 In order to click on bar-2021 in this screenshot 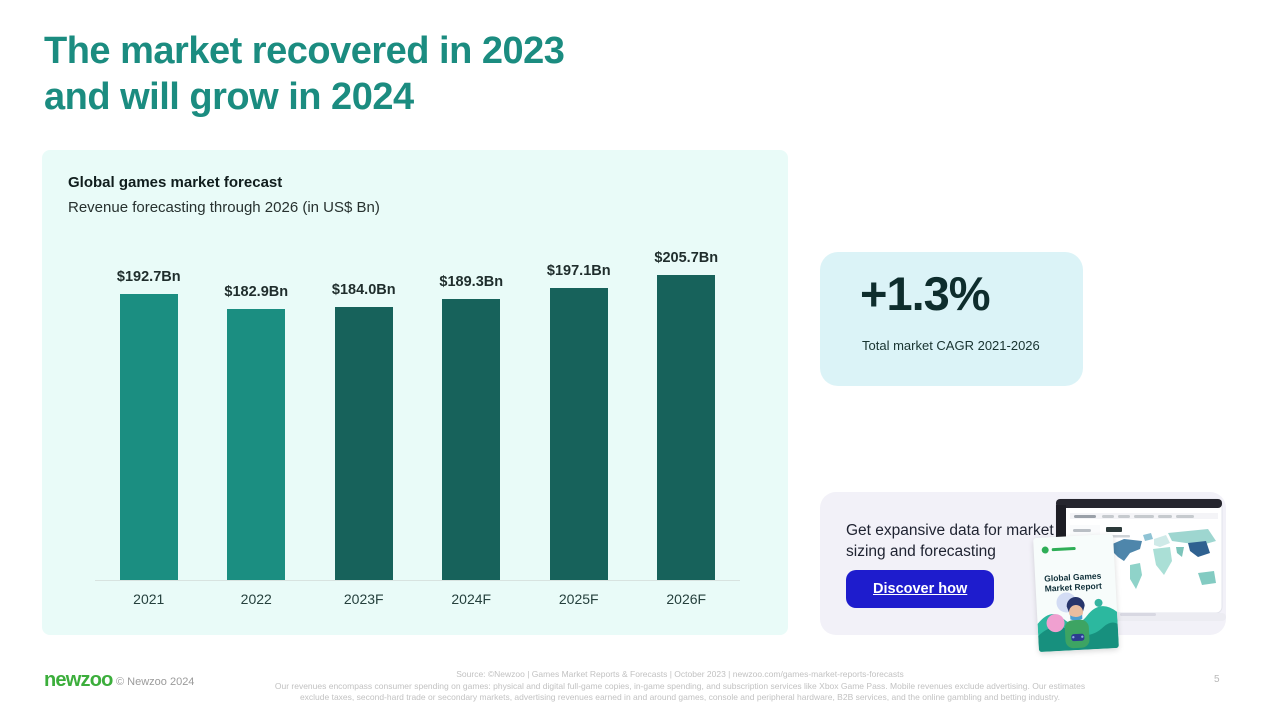, I will do `click(148, 437)`.